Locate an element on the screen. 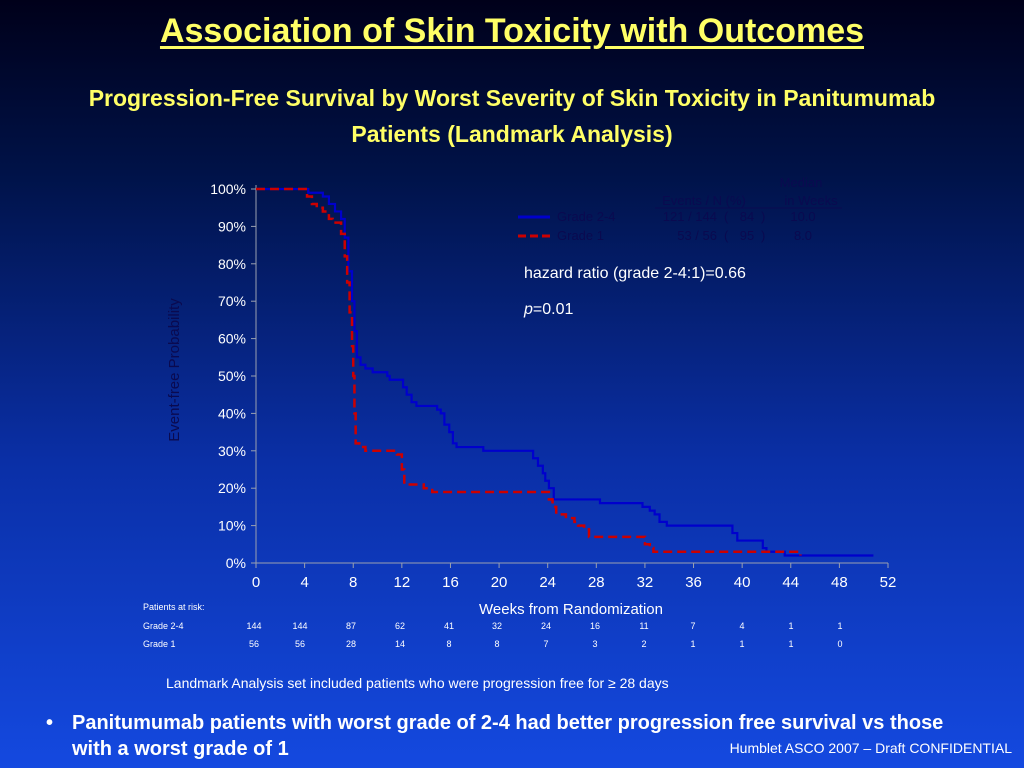 Image resolution: width=1024 pixels, height=768 pixels. legend-pct: 84 is located at coordinates (747, 216).